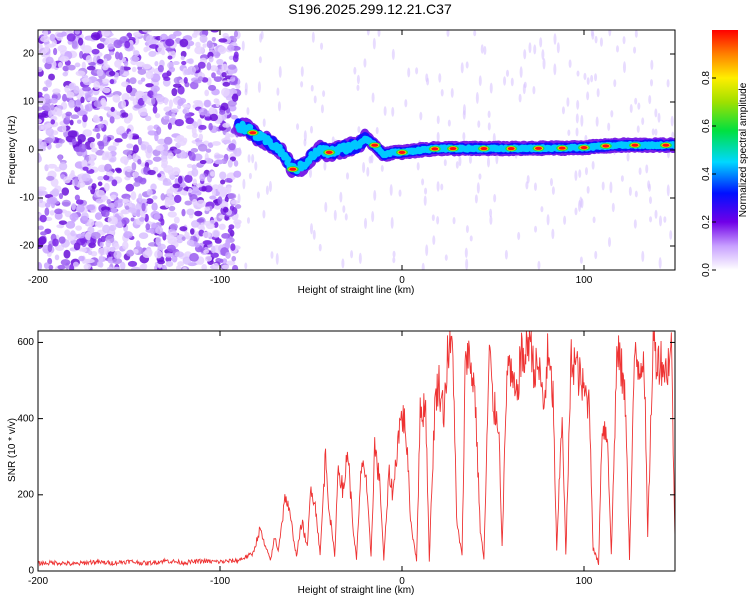 This screenshot has width=750, height=600. What do you see at coordinates (220, 280) in the screenshot?
I see `spectrogram-x-tick-label: -100` at bounding box center [220, 280].